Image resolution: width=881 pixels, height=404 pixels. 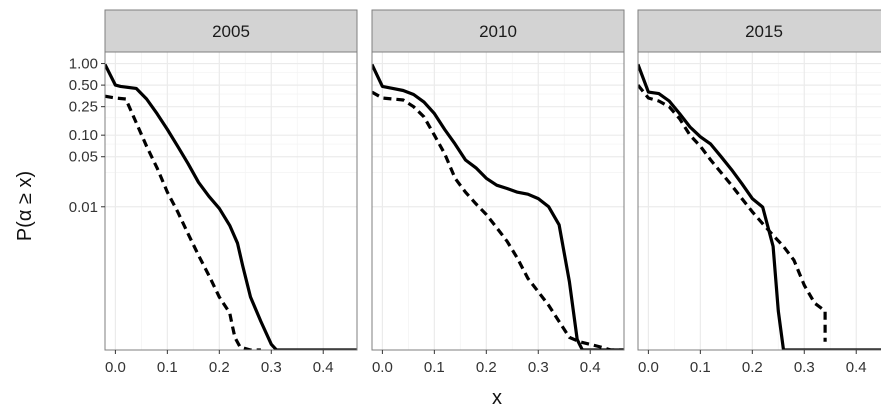 I want to click on y-tick-label: 0.50, so click(x=83, y=85).